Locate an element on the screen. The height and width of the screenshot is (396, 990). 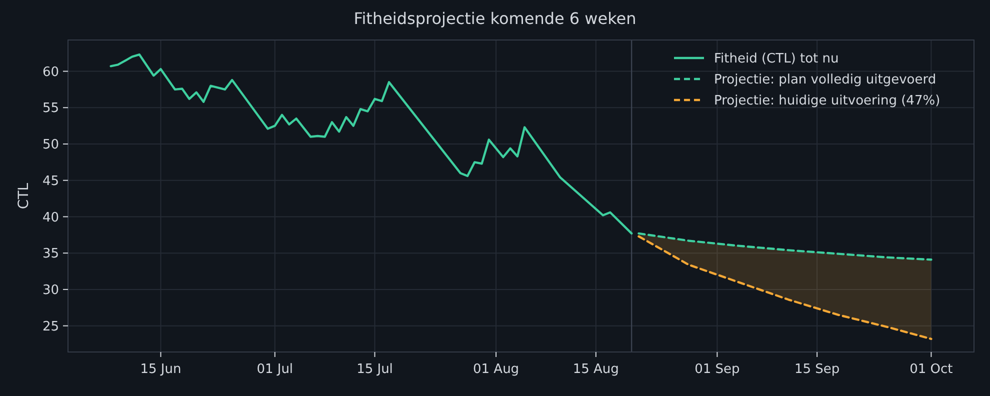
x-tick-label: 15 Jun is located at coordinates (161, 369).